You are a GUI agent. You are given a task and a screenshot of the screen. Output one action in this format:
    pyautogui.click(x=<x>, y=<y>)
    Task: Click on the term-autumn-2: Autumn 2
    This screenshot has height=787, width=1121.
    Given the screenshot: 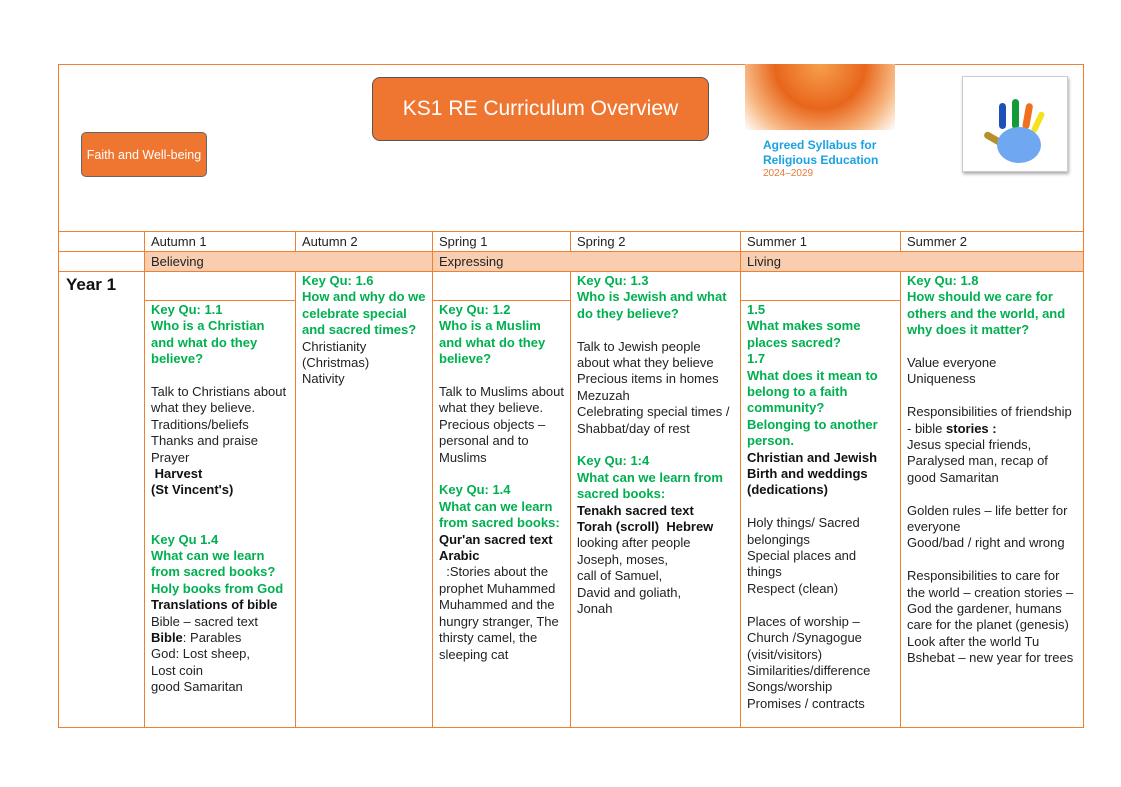 What is the action you would take?
    pyautogui.click(x=330, y=241)
    